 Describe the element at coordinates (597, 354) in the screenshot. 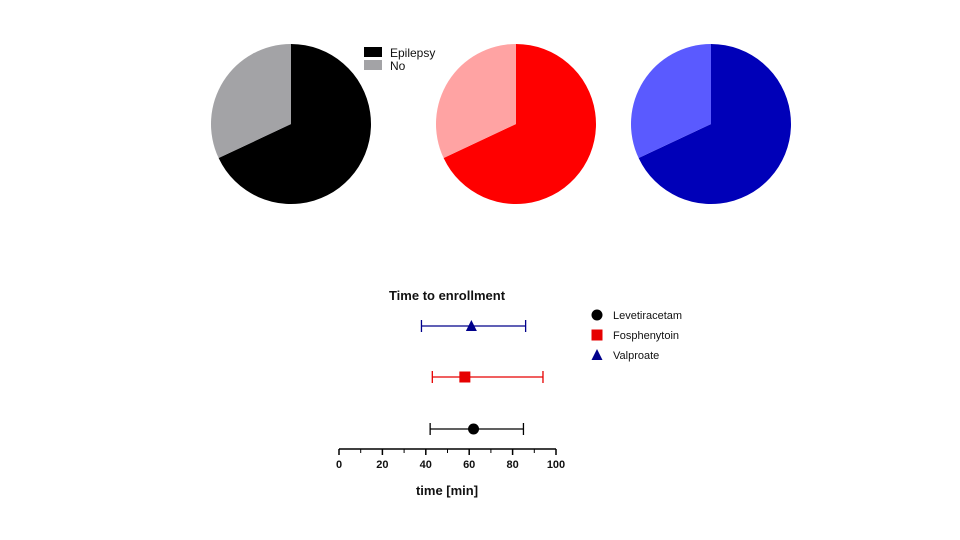

I see `forest-legend-marker-valproate` at that location.